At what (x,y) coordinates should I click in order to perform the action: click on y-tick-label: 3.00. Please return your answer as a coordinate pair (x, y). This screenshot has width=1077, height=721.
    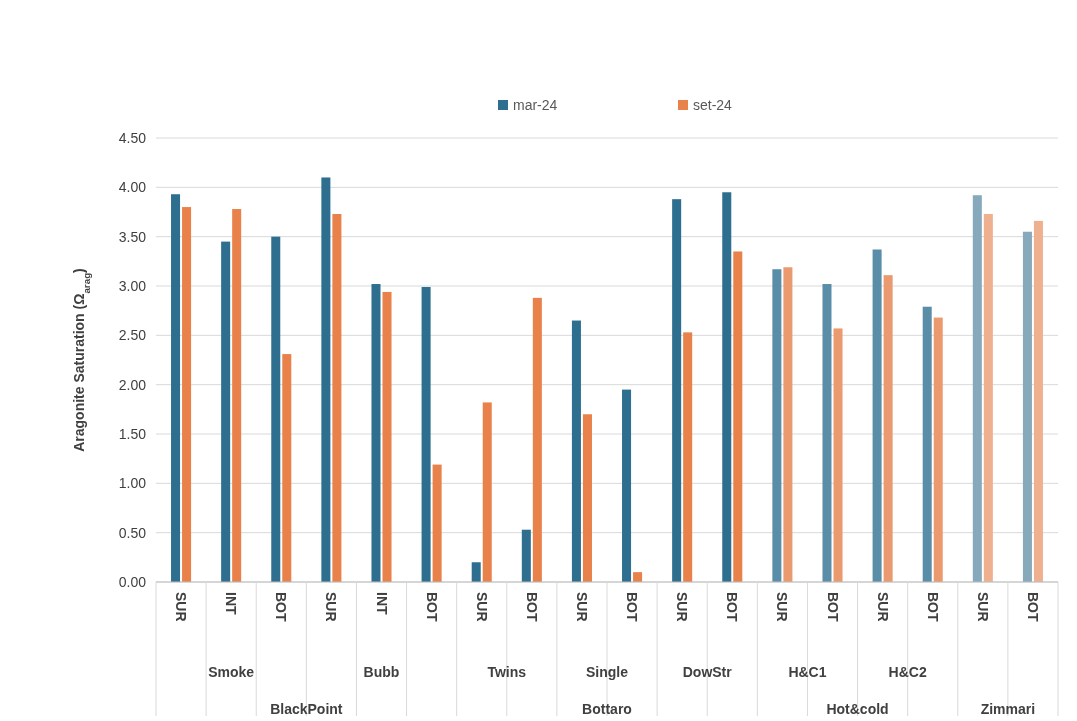
    Looking at the image, I should click on (132, 285).